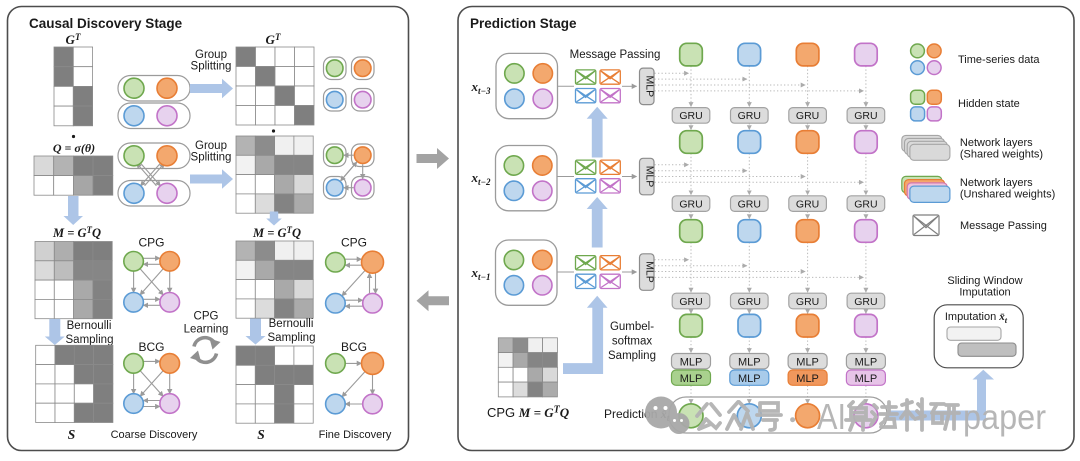  What do you see at coordinates (989, 104) in the screenshot?
I see `svg-text: Hidden state` at bounding box center [989, 104].